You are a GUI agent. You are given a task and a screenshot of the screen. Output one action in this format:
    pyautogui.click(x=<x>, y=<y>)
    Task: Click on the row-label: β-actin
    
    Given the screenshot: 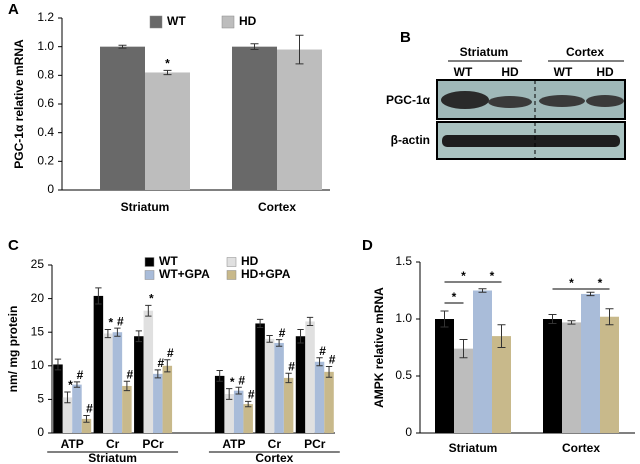 What is the action you would take?
    pyautogui.click(x=410, y=140)
    